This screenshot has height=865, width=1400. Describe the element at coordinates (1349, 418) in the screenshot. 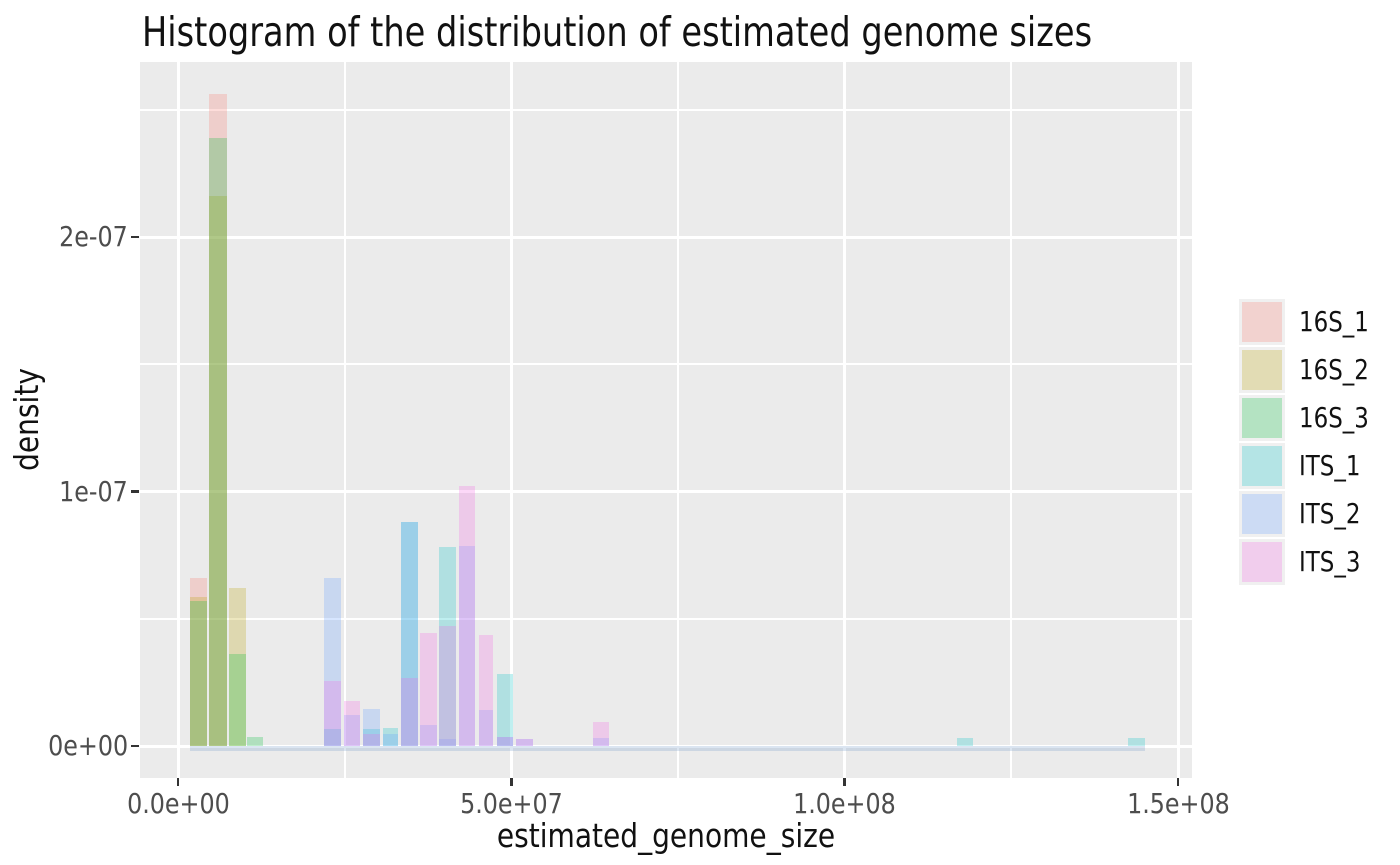

I see `legend-label-16S_3: 16S_3` at that location.